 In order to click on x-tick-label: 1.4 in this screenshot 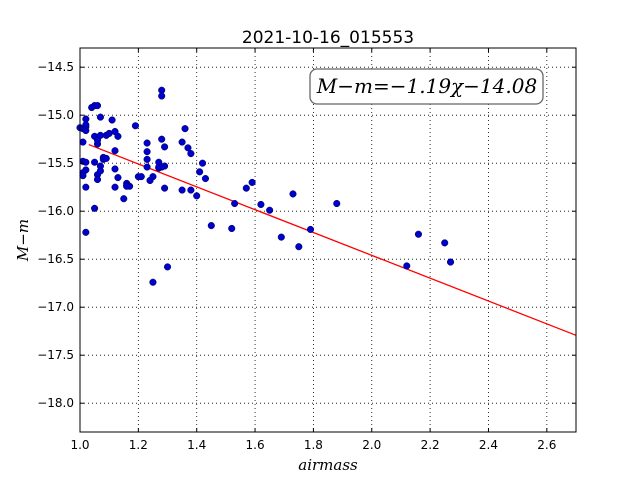, I will do `click(196, 445)`.